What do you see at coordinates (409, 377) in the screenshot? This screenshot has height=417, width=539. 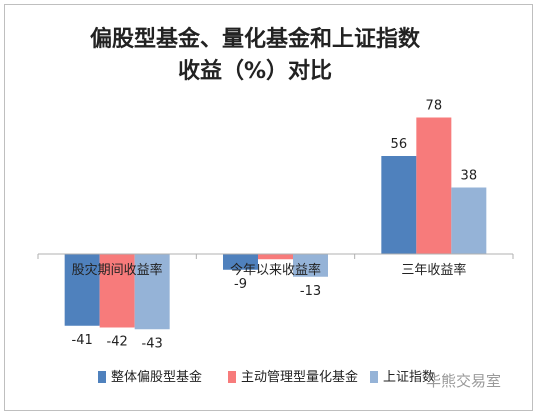 I see `legend-label: 上证指数` at bounding box center [409, 377].